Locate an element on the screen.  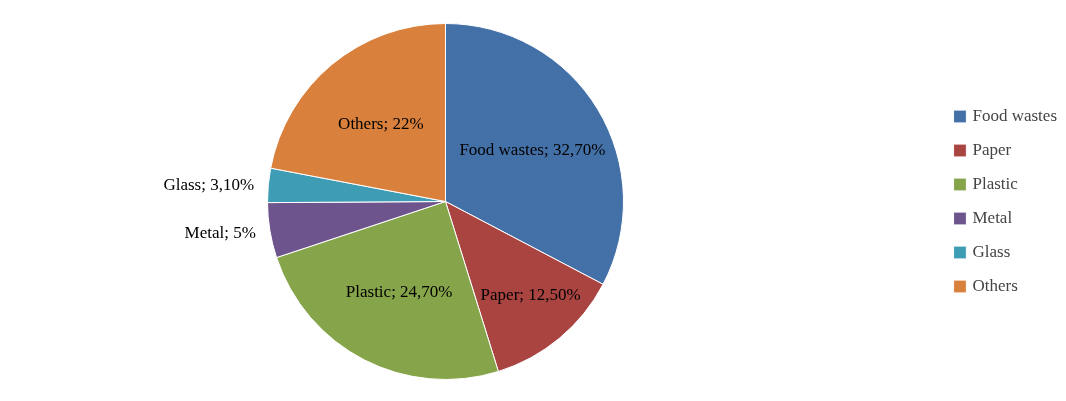
legend-label: Metal is located at coordinates (992, 217).